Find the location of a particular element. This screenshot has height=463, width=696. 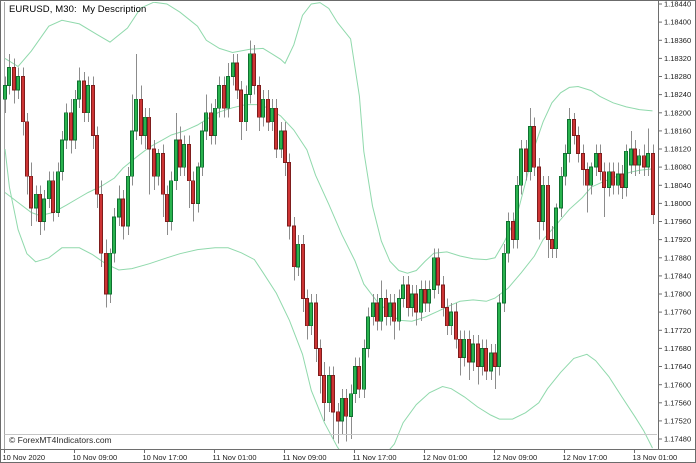

time-axis-label: 12 Nov 09:00 is located at coordinates (515, 457).